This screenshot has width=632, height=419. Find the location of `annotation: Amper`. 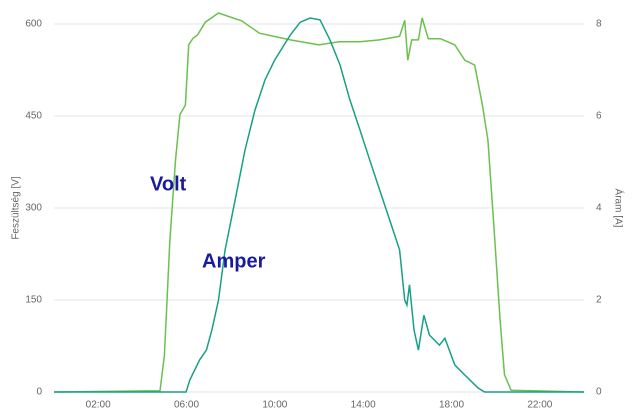

annotation: Amper is located at coordinates (234, 261).